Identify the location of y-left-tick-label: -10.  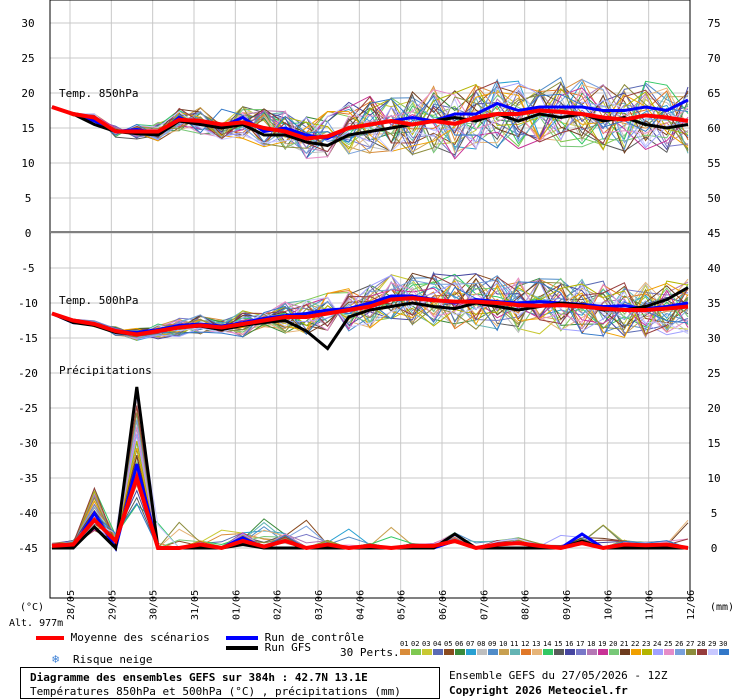
(28, 303).